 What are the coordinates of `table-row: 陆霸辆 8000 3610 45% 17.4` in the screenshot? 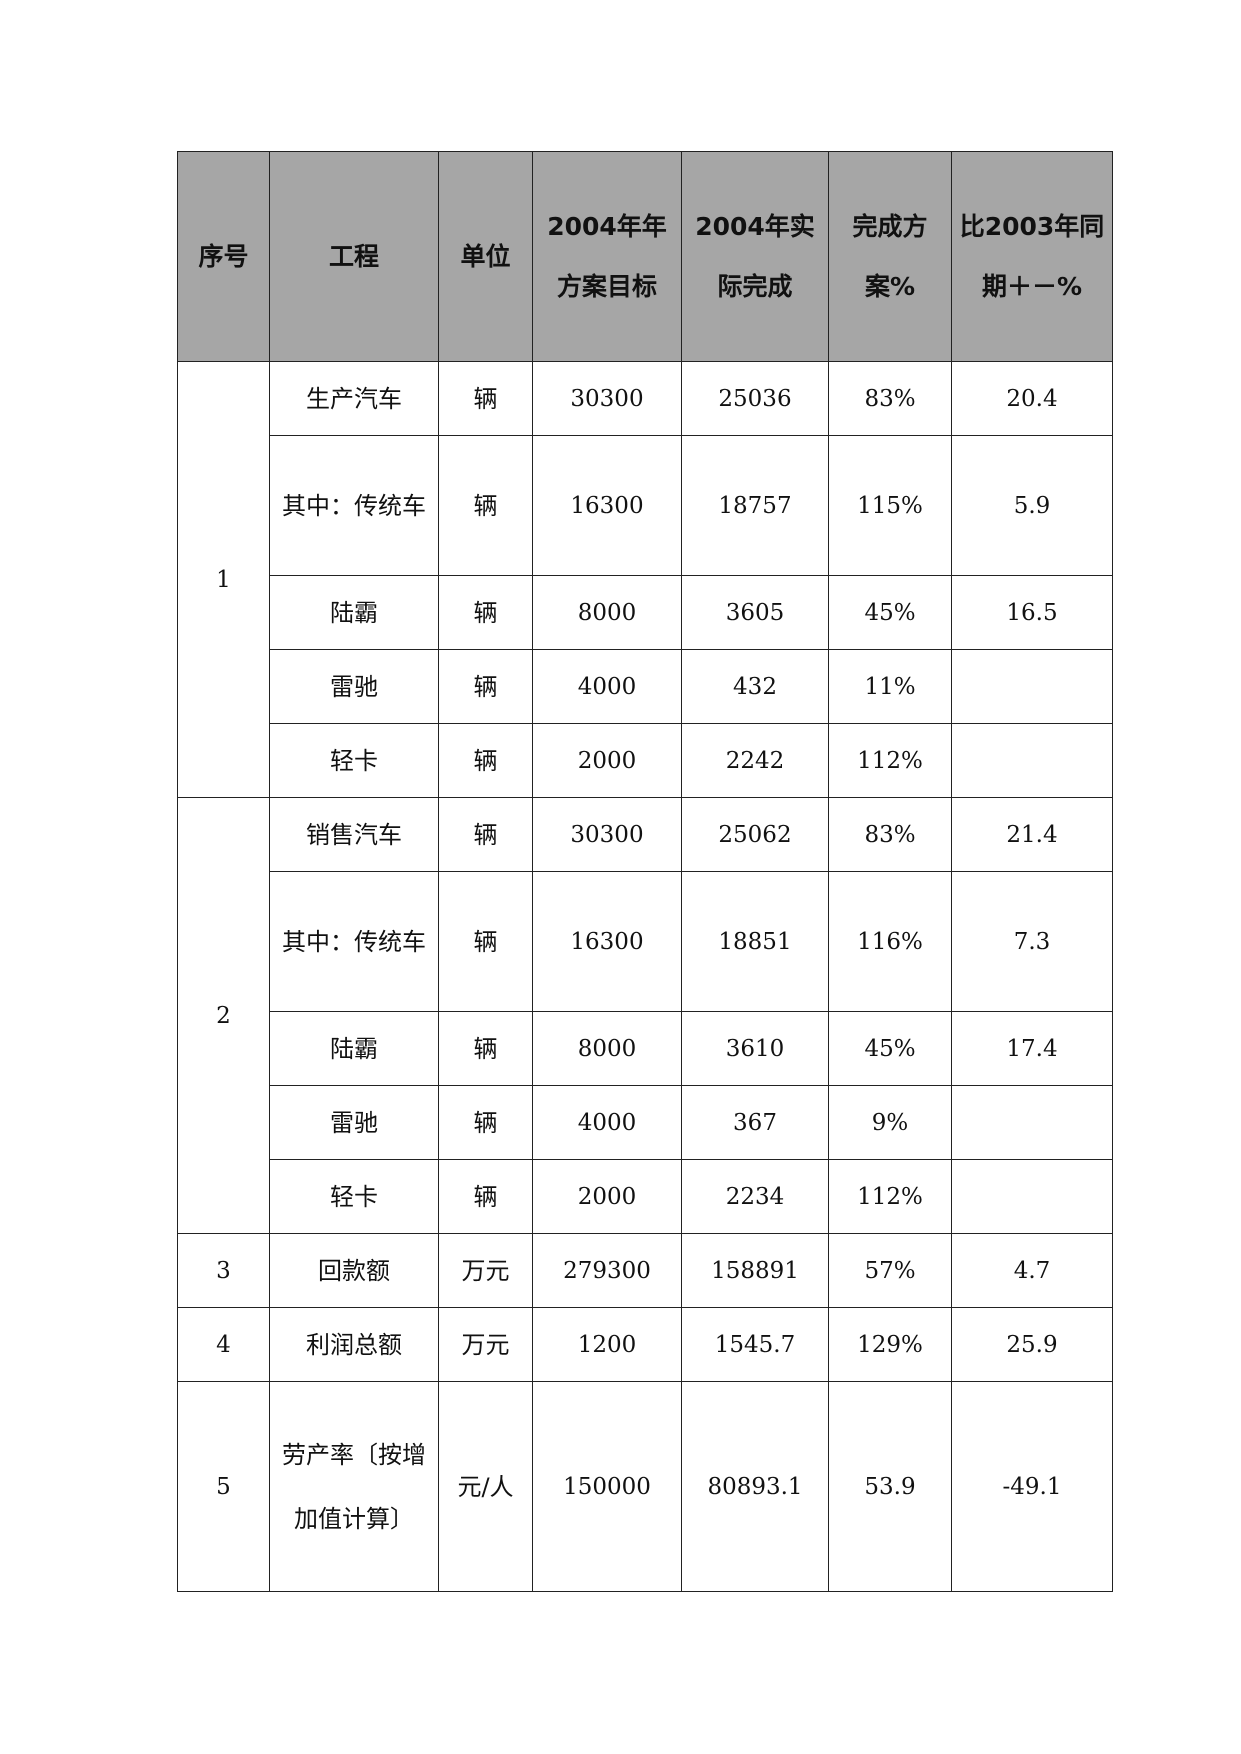 It's located at (645, 1048).